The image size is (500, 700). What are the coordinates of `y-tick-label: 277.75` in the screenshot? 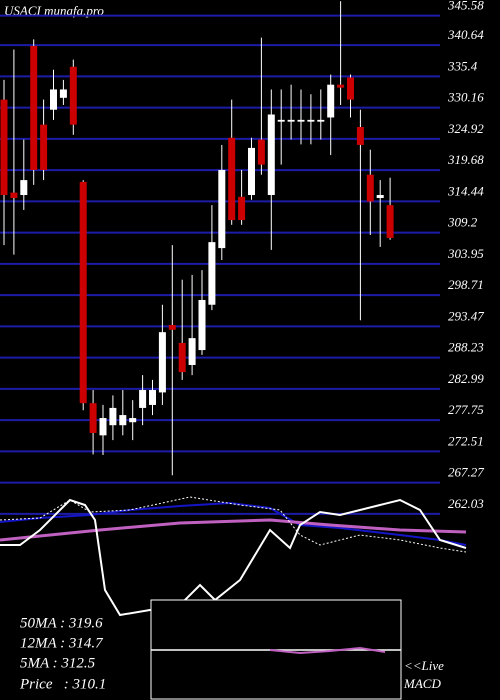 It's located at (466, 409).